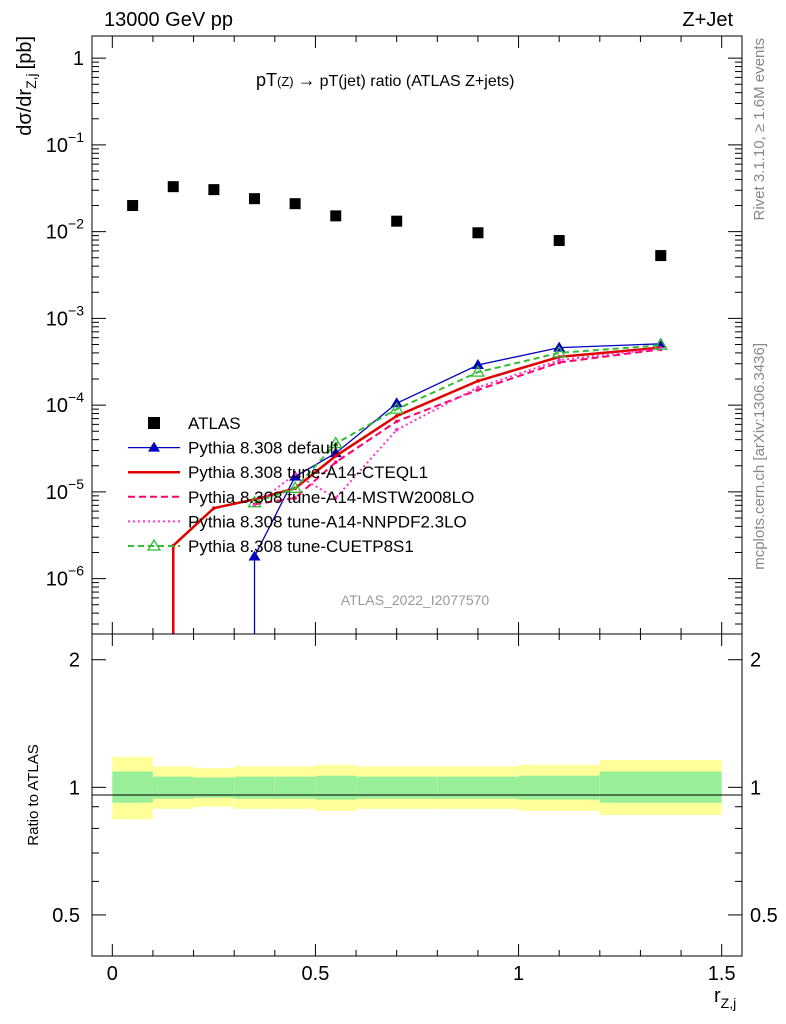 The width and height of the screenshot is (786, 1024). I want to click on y-tick-exp: −3, so click(76, 310).